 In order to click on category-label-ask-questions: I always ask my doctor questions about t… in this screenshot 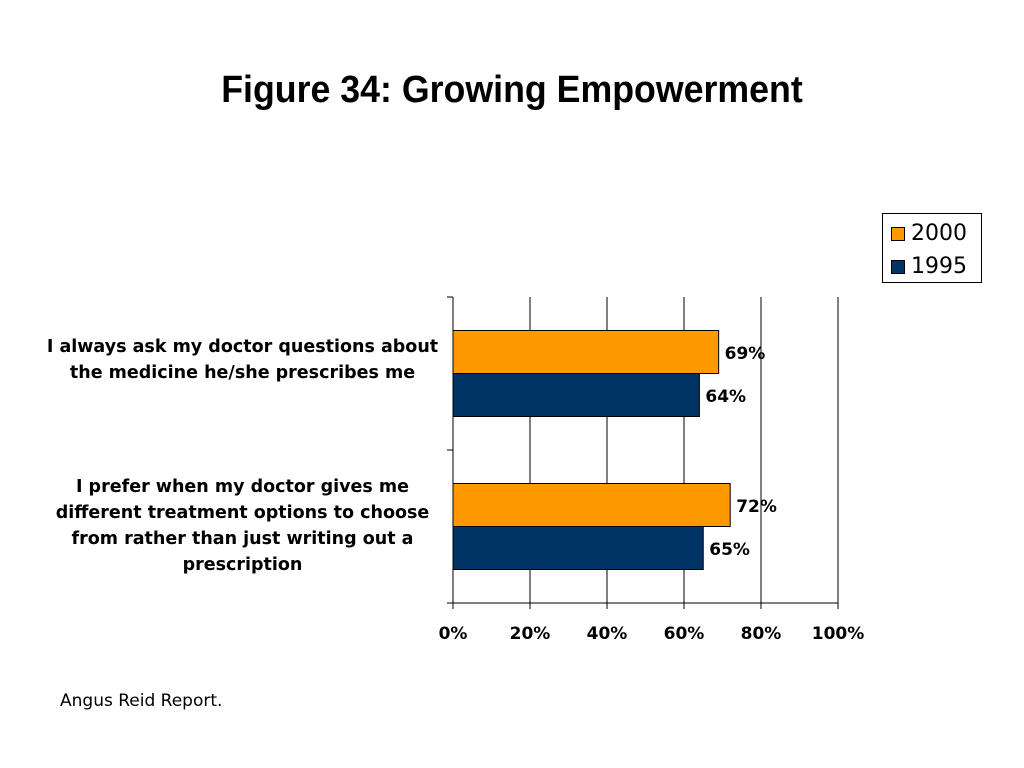, I will do `click(242, 360)`.